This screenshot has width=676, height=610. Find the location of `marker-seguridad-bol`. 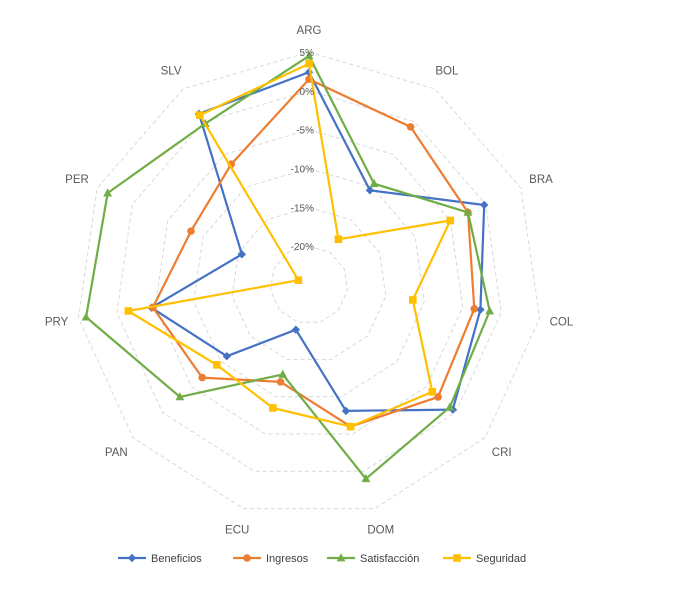

marker-seguridad-bol is located at coordinates (338, 239).